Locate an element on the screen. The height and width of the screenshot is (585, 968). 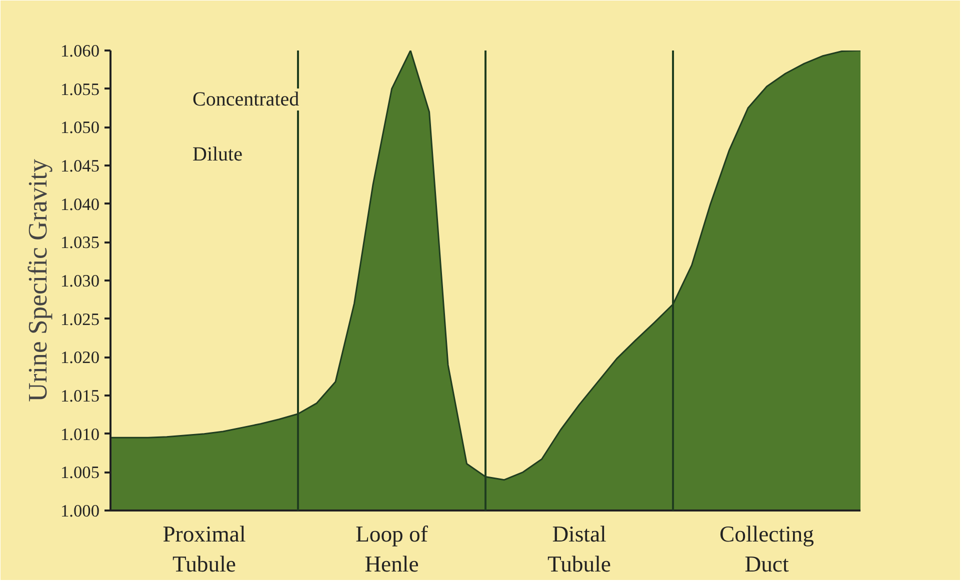
x-tick-label: Distal Tubule is located at coordinates (579, 549).